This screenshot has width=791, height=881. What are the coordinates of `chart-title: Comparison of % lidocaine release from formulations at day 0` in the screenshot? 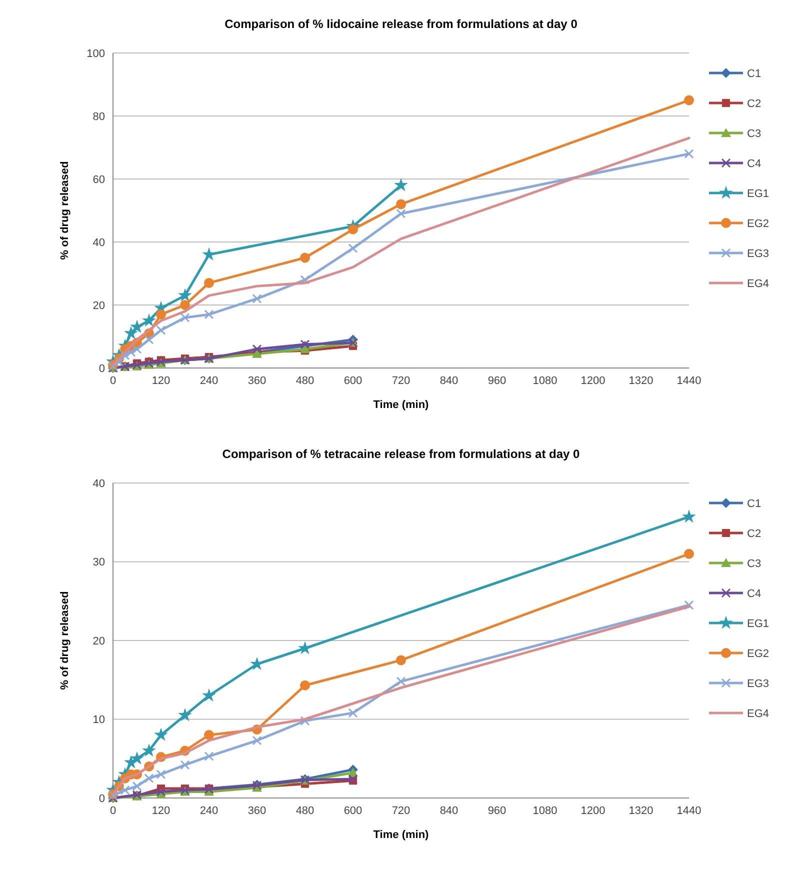 It's located at (401, 24).